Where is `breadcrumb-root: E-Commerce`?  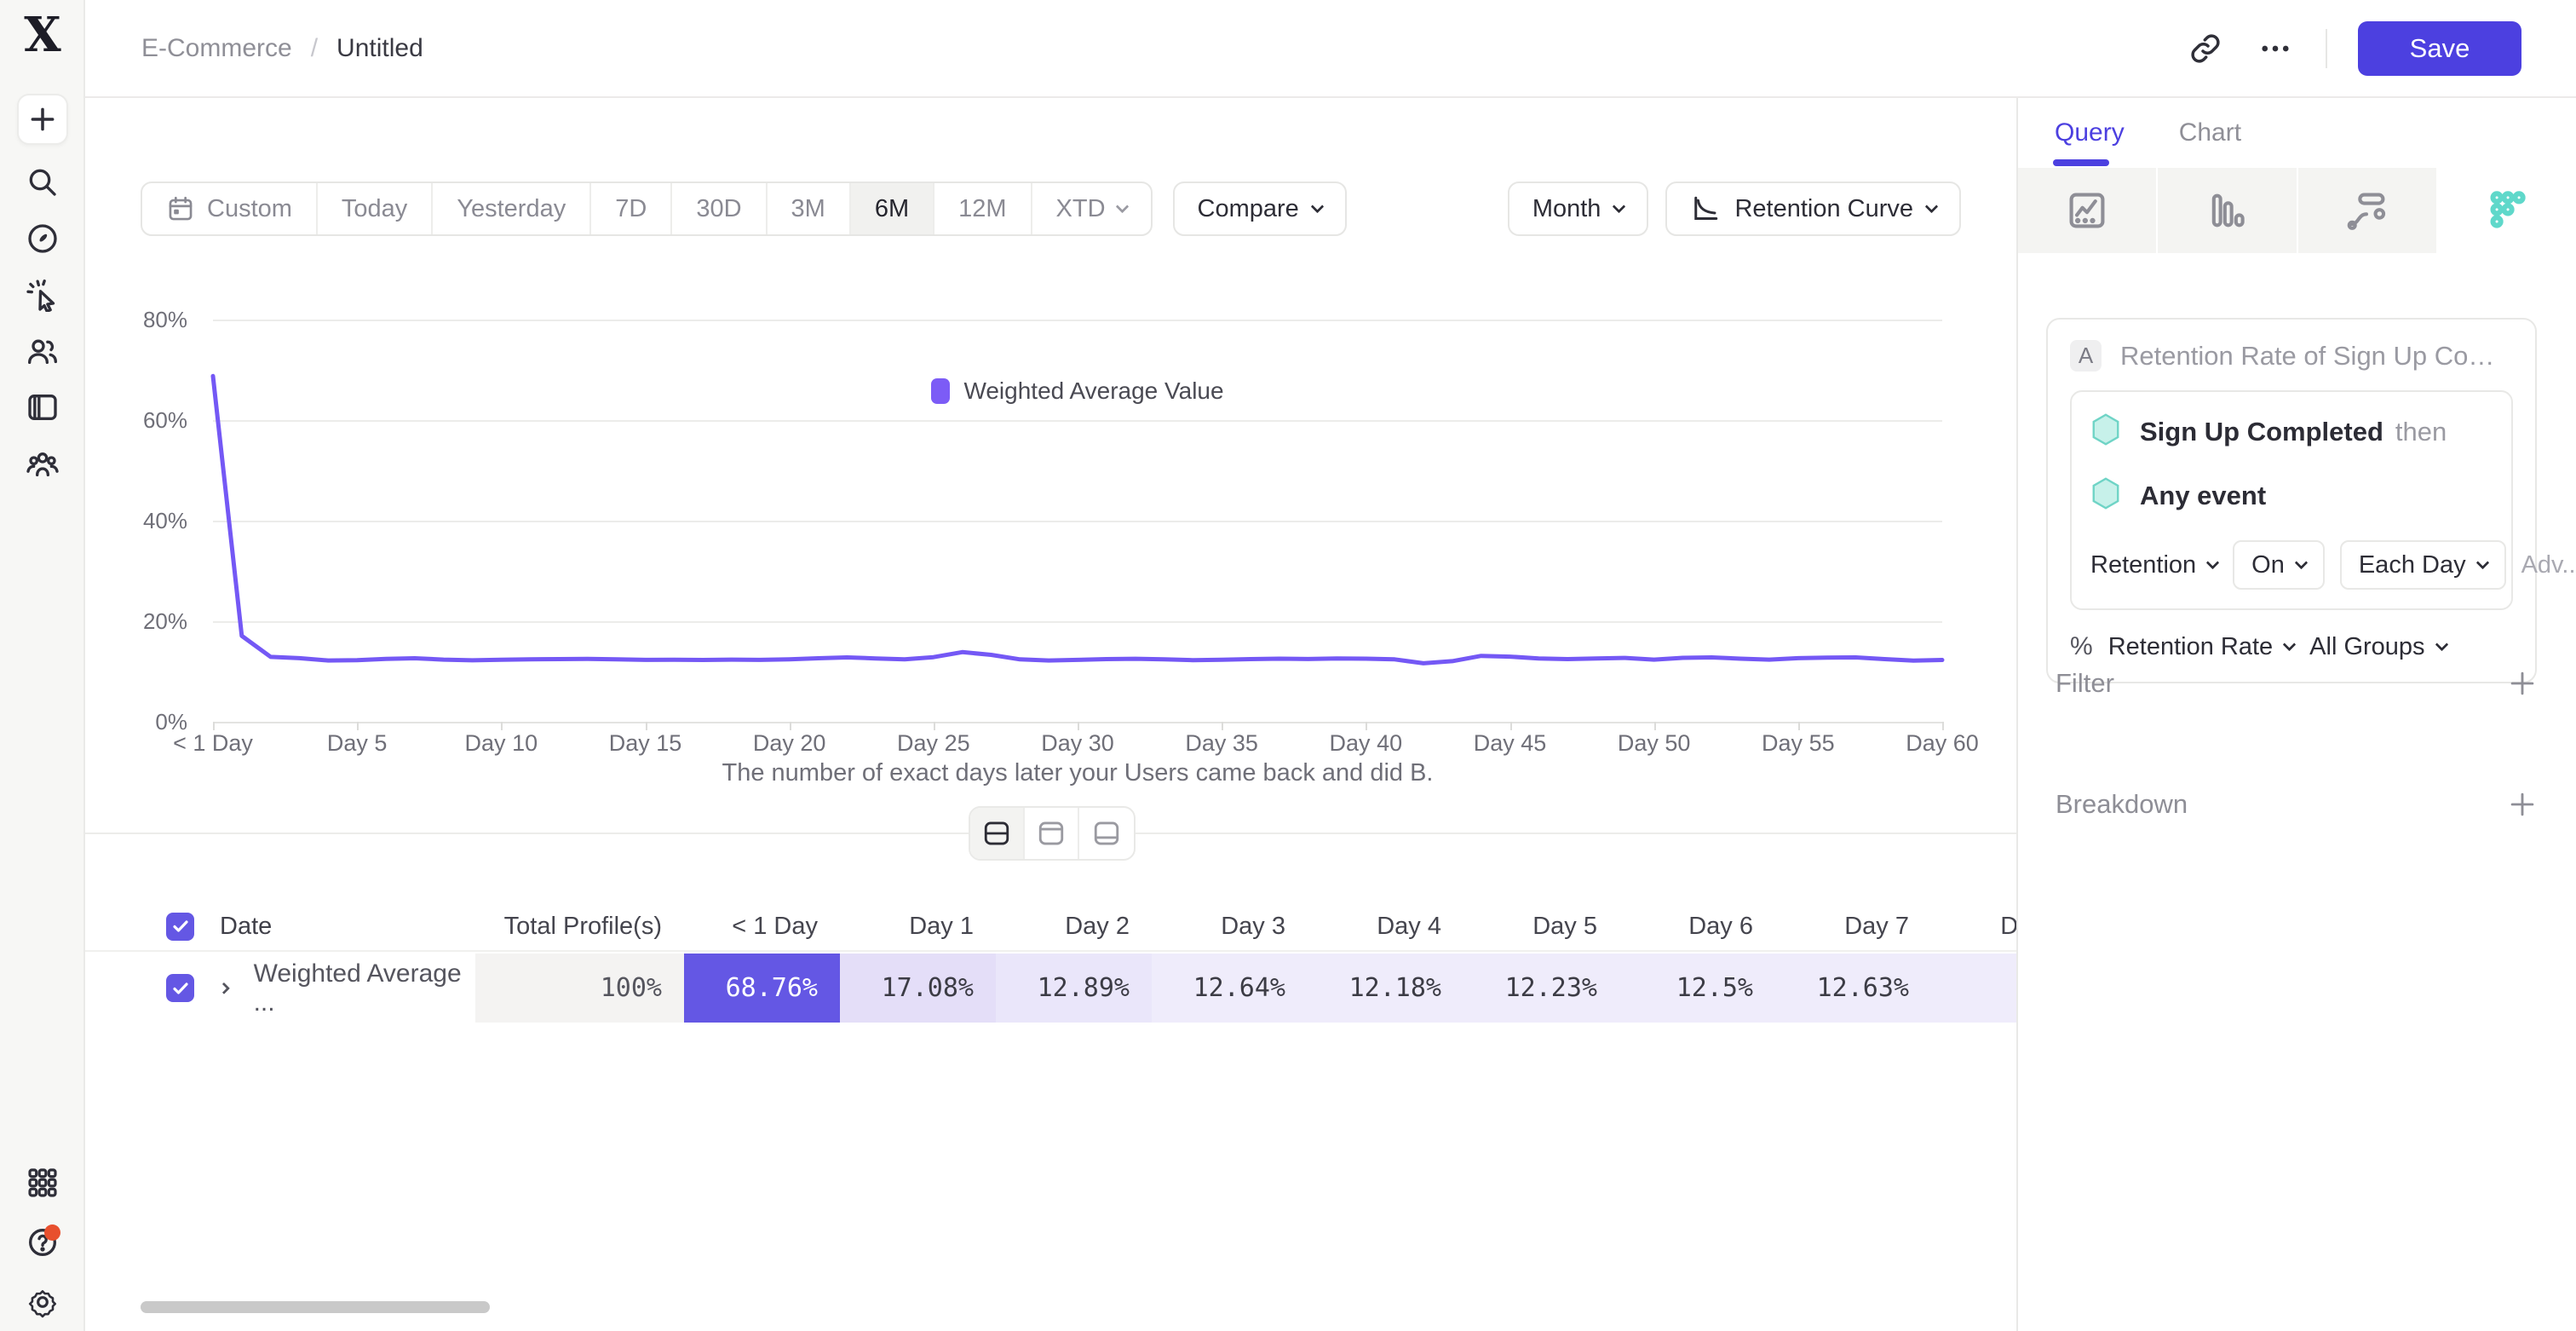
breadcrumb-root: E-Commerce is located at coordinates (217, 47).